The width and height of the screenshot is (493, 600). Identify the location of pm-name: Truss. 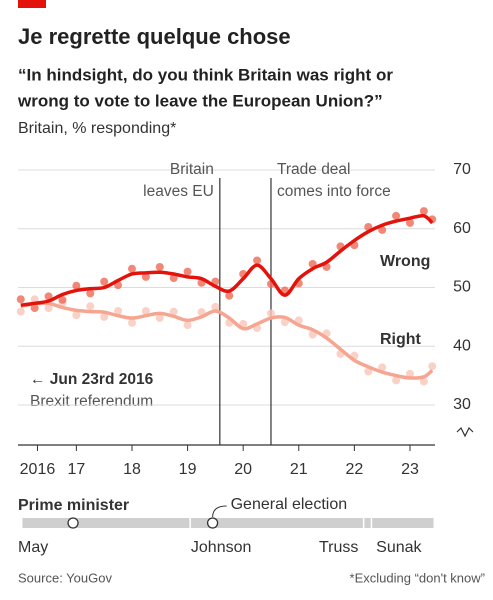
(338, 547).